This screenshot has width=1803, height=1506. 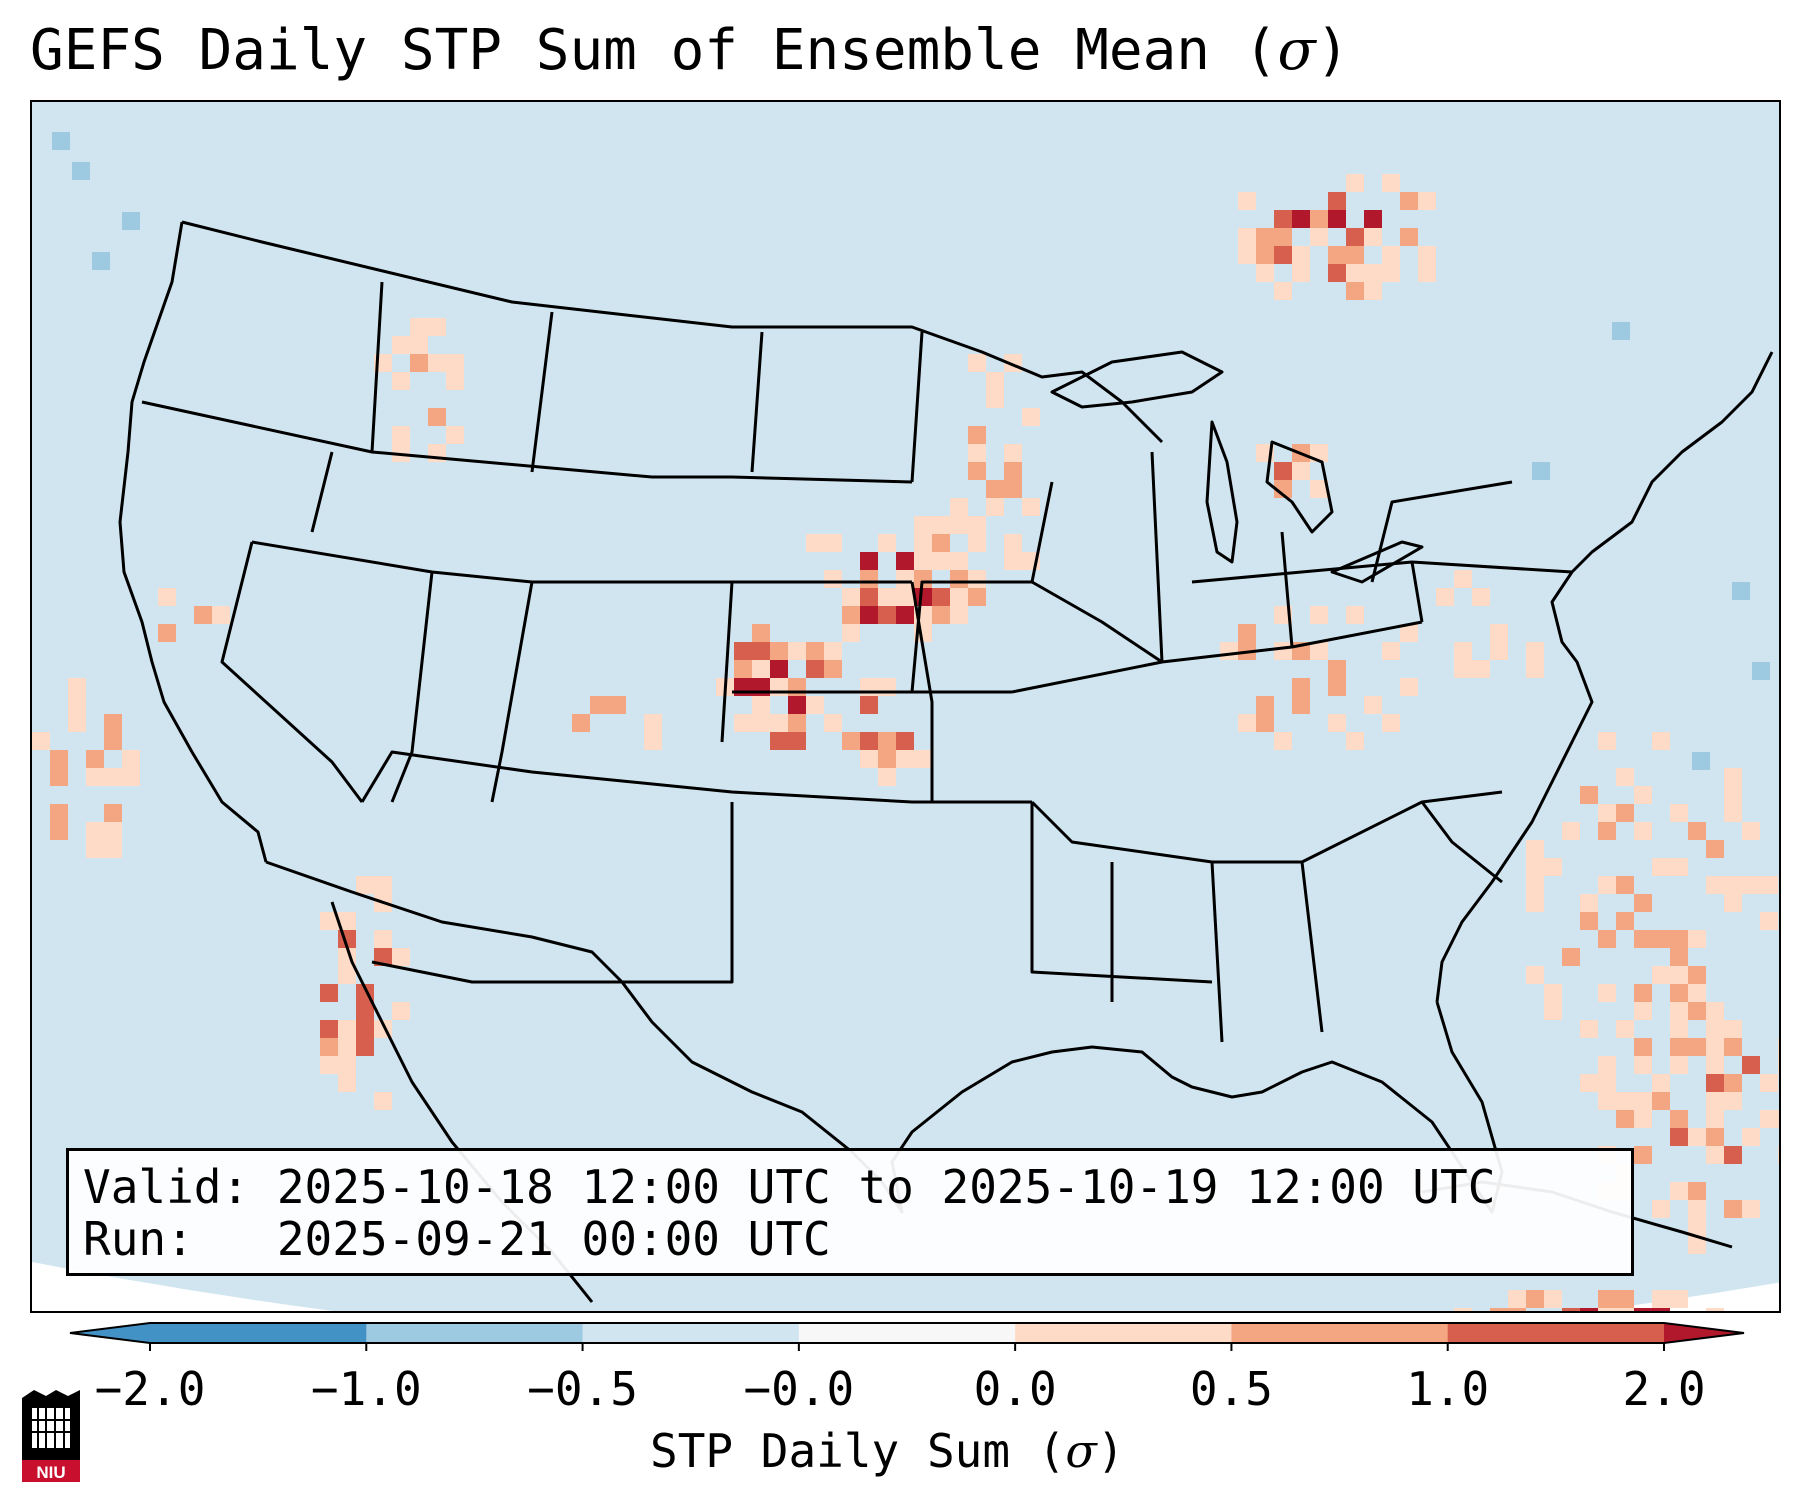 What do you see at coordinates (1604, 677) in the screenshot?
I see `east-coast` at bounding box center [1604, 677].